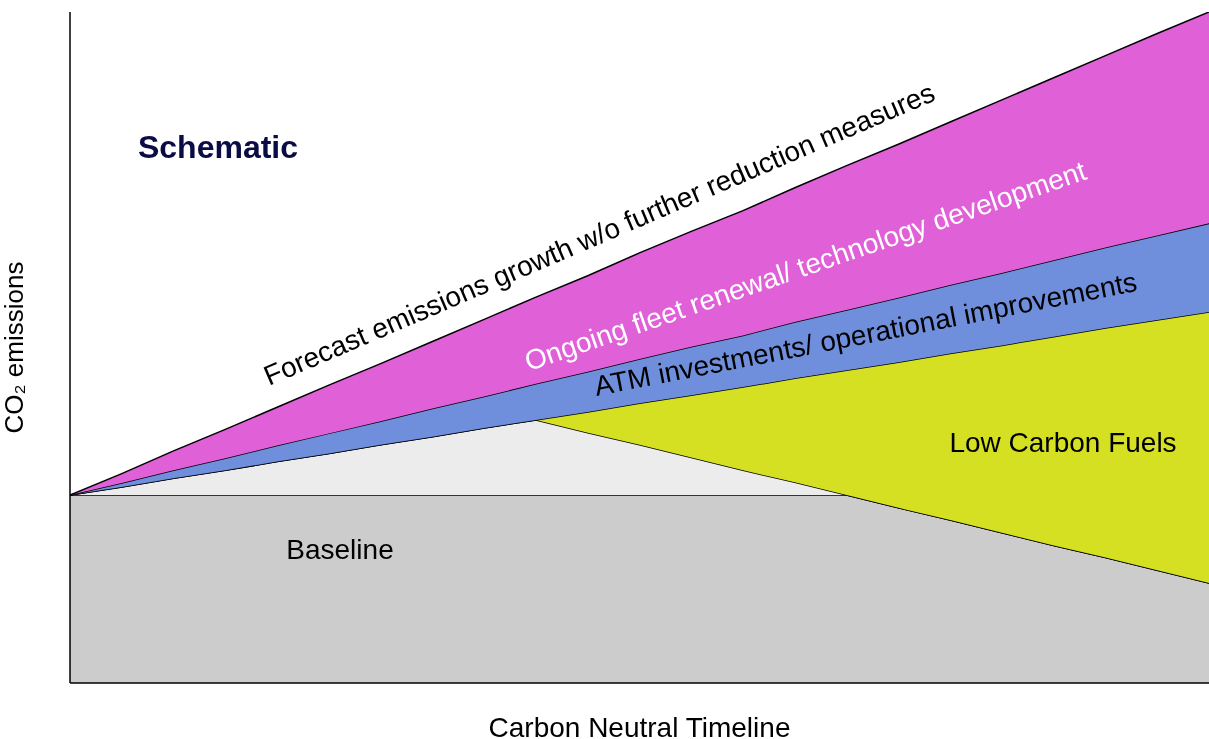 This screenshot has height=739, width=1209. Describe the element at coordinates (340, 550) in the screenshot. I see `series-label: Baseline` at that location.